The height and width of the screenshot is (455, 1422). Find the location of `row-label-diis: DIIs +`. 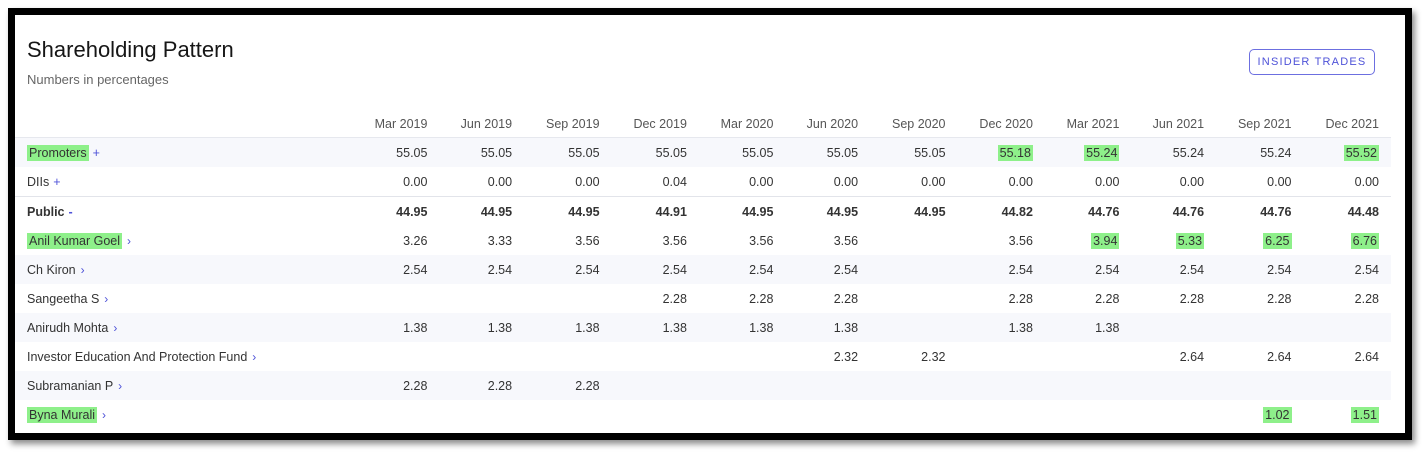

row-label-diis: DIIs + is located at coordinates (184, 182).